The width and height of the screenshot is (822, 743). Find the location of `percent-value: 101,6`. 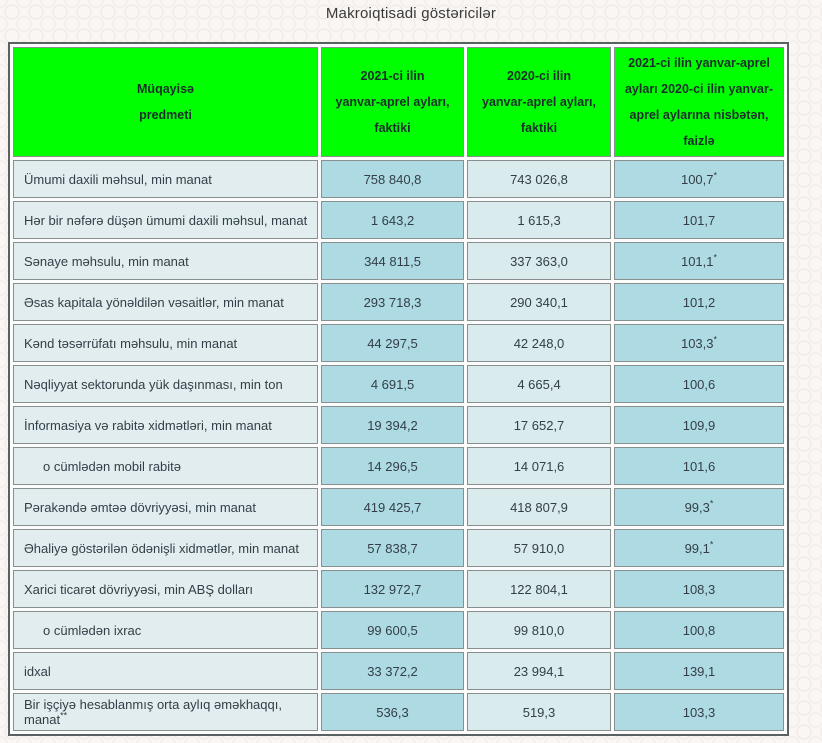

percent-value: 101,6 is located at coordinates (699, 466).